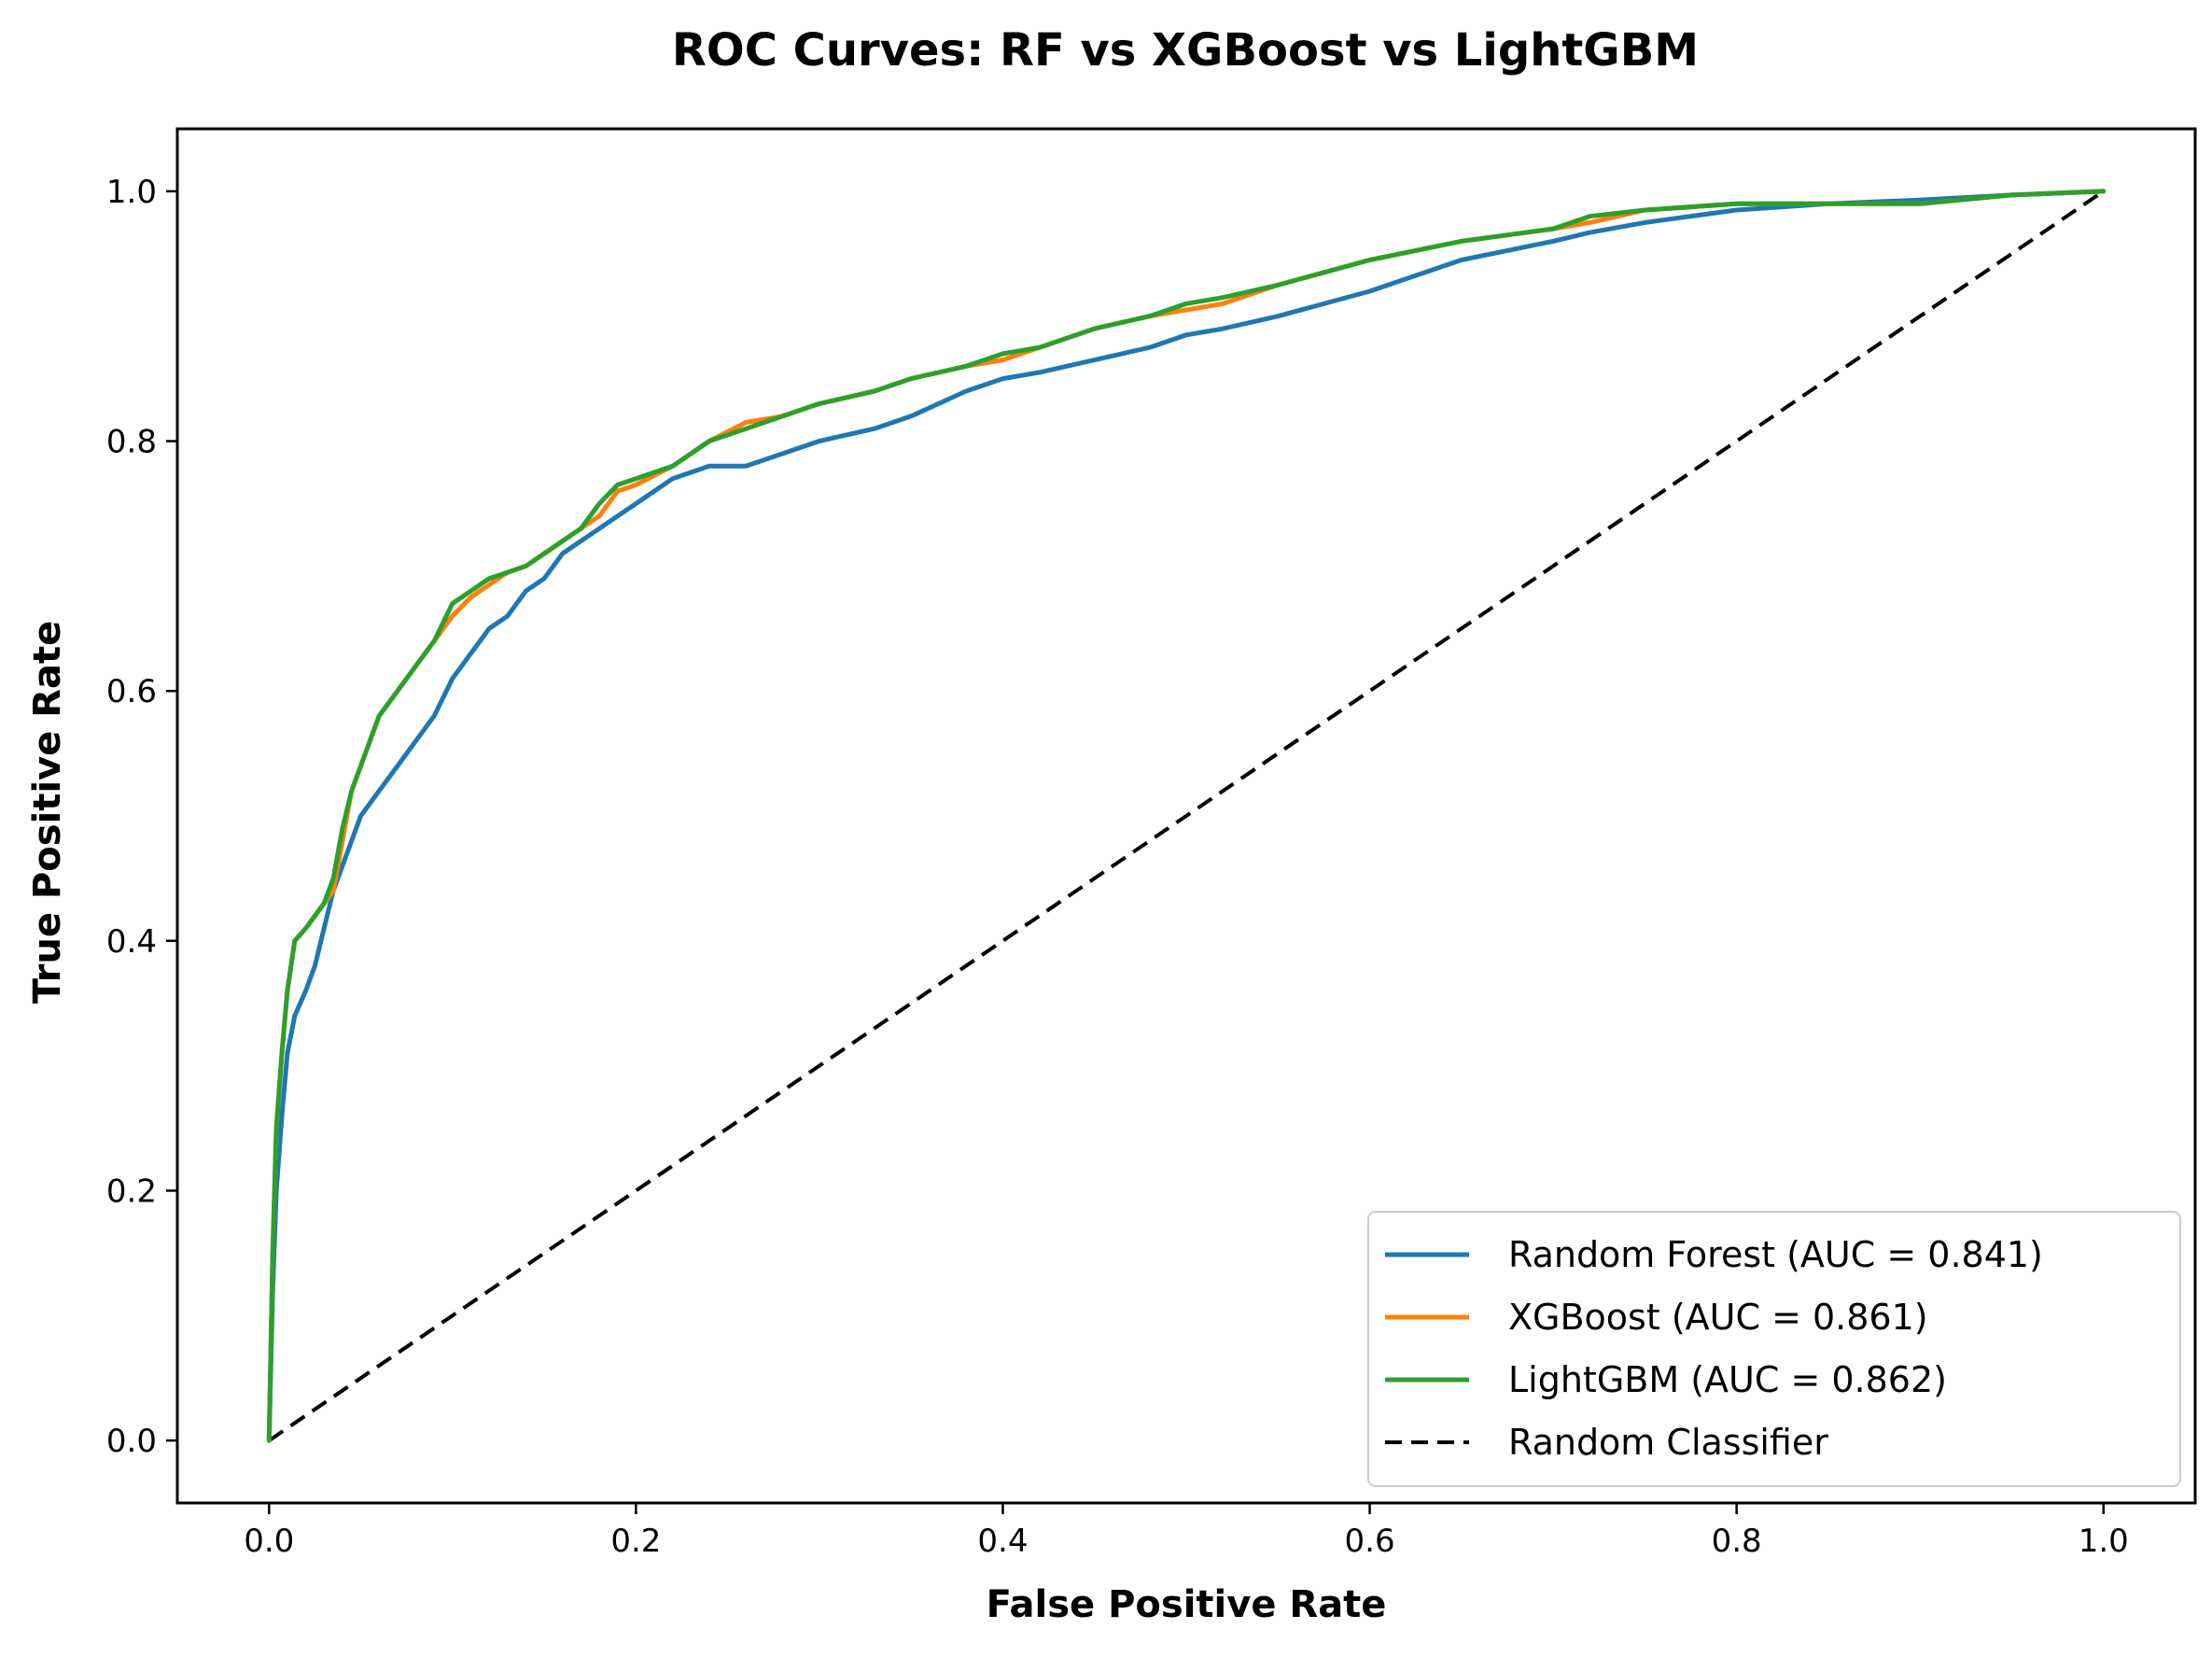 The height and width of the screenshot is (1657, 2212). What do you see at coordinates (131, 691) in the screenshot?
I see `y-tick-label: 0.6` at bounding box center [131, 691].